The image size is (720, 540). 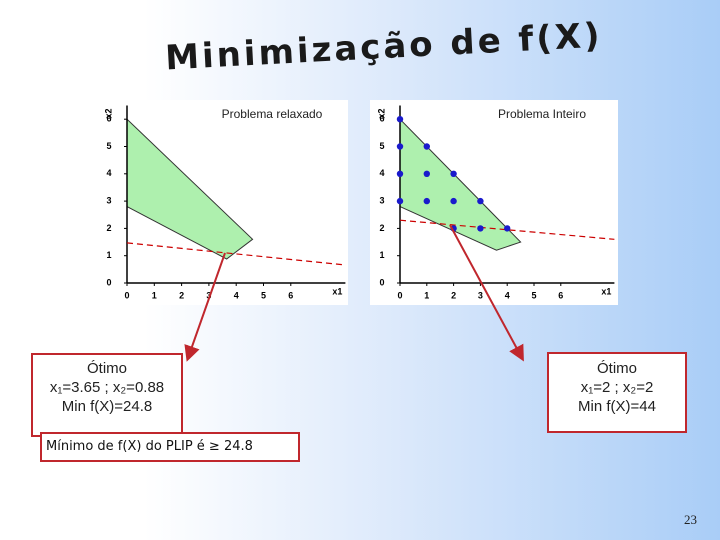 I want to click on result-box: Ótimo x₁=3.65 ; x₂=0.88 Min f(X)=24.8, so click(x=107, y=395).